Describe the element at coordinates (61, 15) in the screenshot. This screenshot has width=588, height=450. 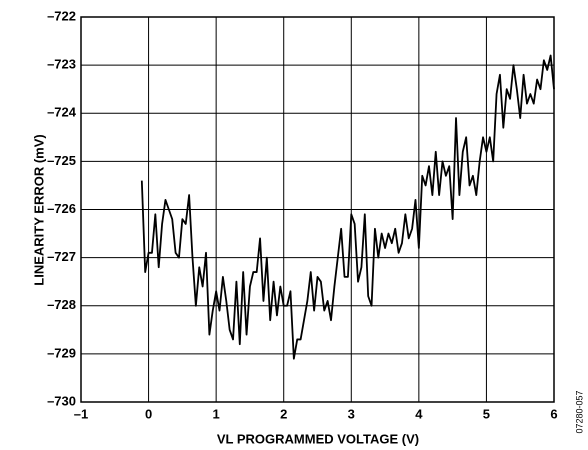
I see `y-tick-label: –722` at that location.